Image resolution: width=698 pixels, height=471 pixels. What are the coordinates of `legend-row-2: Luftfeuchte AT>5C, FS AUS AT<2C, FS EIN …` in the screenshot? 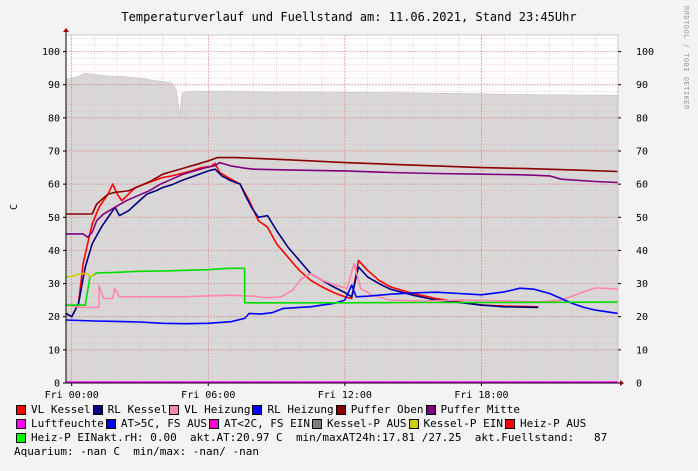 It's located at (310, 424).